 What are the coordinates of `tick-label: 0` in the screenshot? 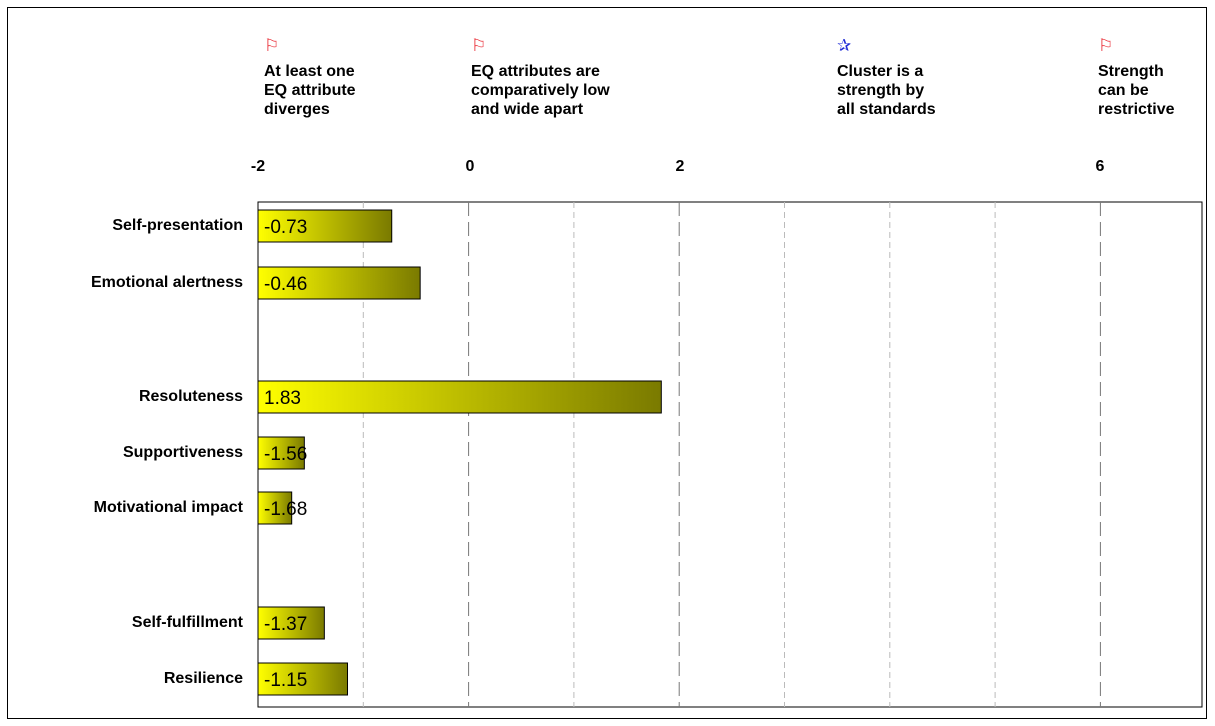 It's located at (470, 166).